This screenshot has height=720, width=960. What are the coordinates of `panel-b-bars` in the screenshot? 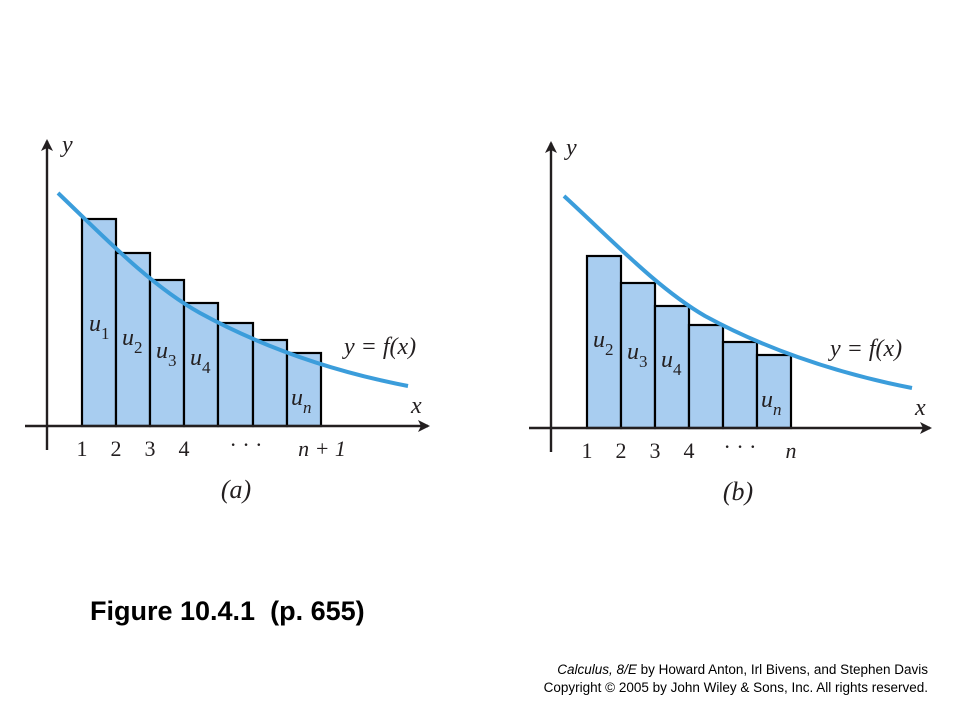 It's located at (689, 342).